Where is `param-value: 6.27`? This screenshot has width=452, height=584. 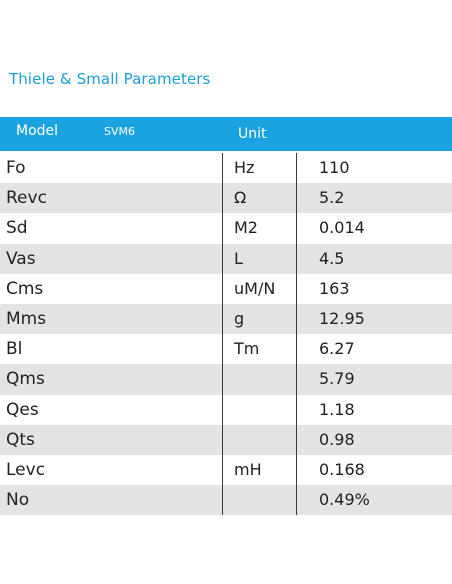
param-value: 6.27 is located at coordinates (337, 349).